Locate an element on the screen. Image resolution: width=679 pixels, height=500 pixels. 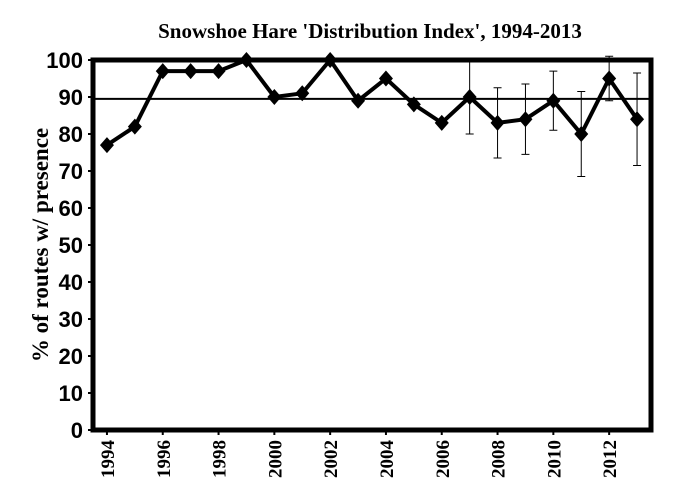
y-tick-label: 60 is located at coordinates (71, 208).